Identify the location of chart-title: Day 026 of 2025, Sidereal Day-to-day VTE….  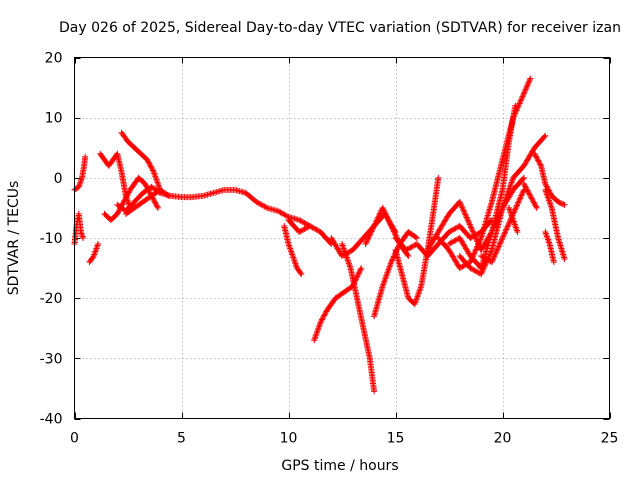
(340, 28).